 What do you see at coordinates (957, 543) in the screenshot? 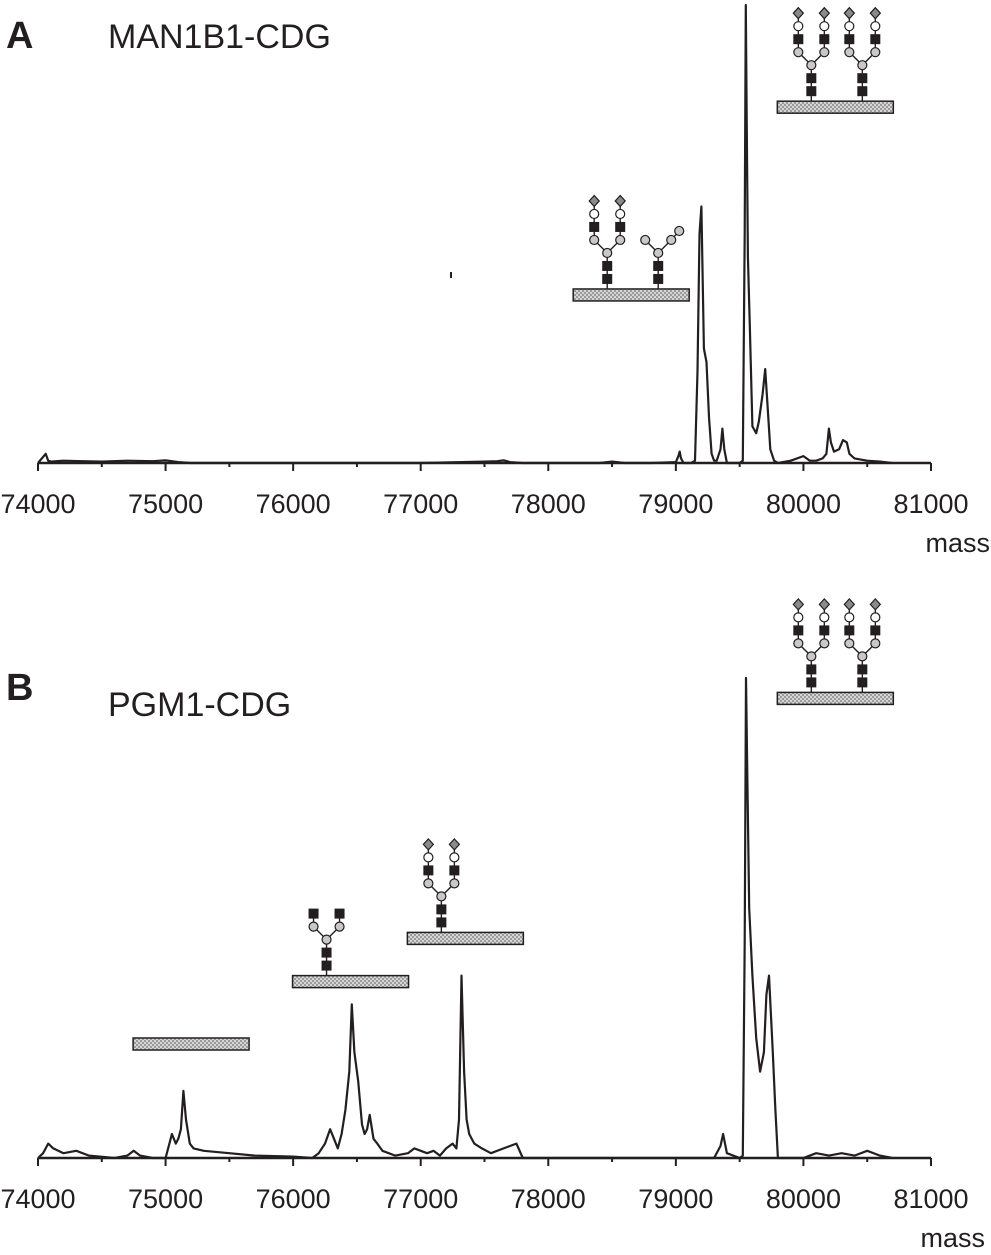
I see `panel-a-x-axis-title: mass` at bounding box center [957, 543].